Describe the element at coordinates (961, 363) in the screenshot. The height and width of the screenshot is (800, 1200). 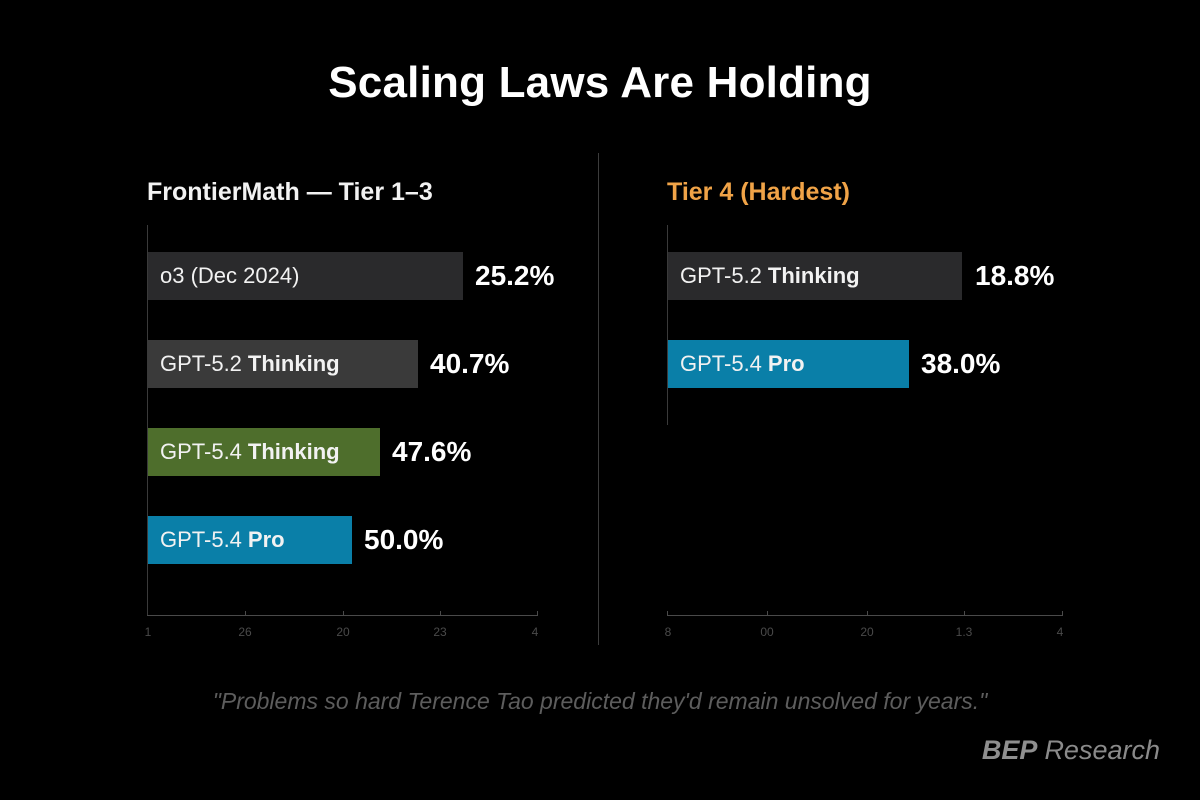
I see `bar-value: 38.0%` at that location.